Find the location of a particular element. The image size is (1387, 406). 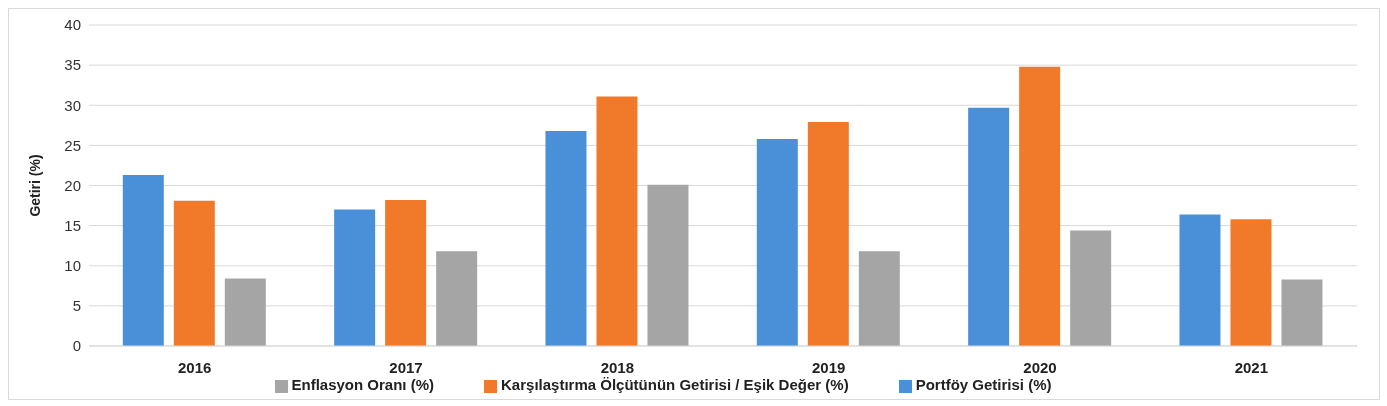

legend-label: Enflasyon Oranı (%) is located at coordinates (363, 384).